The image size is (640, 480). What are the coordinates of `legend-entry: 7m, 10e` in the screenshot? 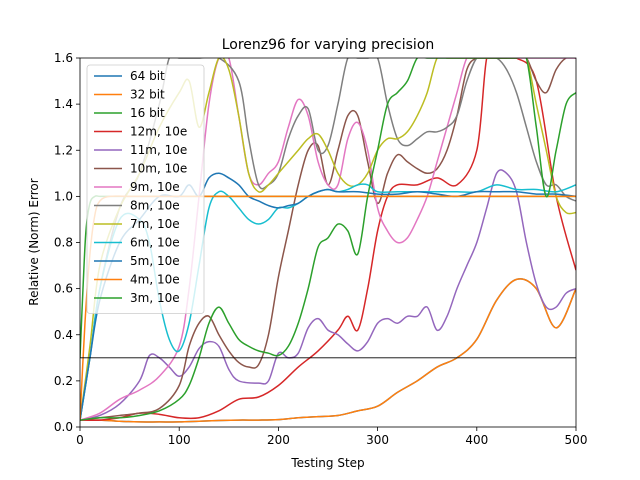 It's located at (155, 224).